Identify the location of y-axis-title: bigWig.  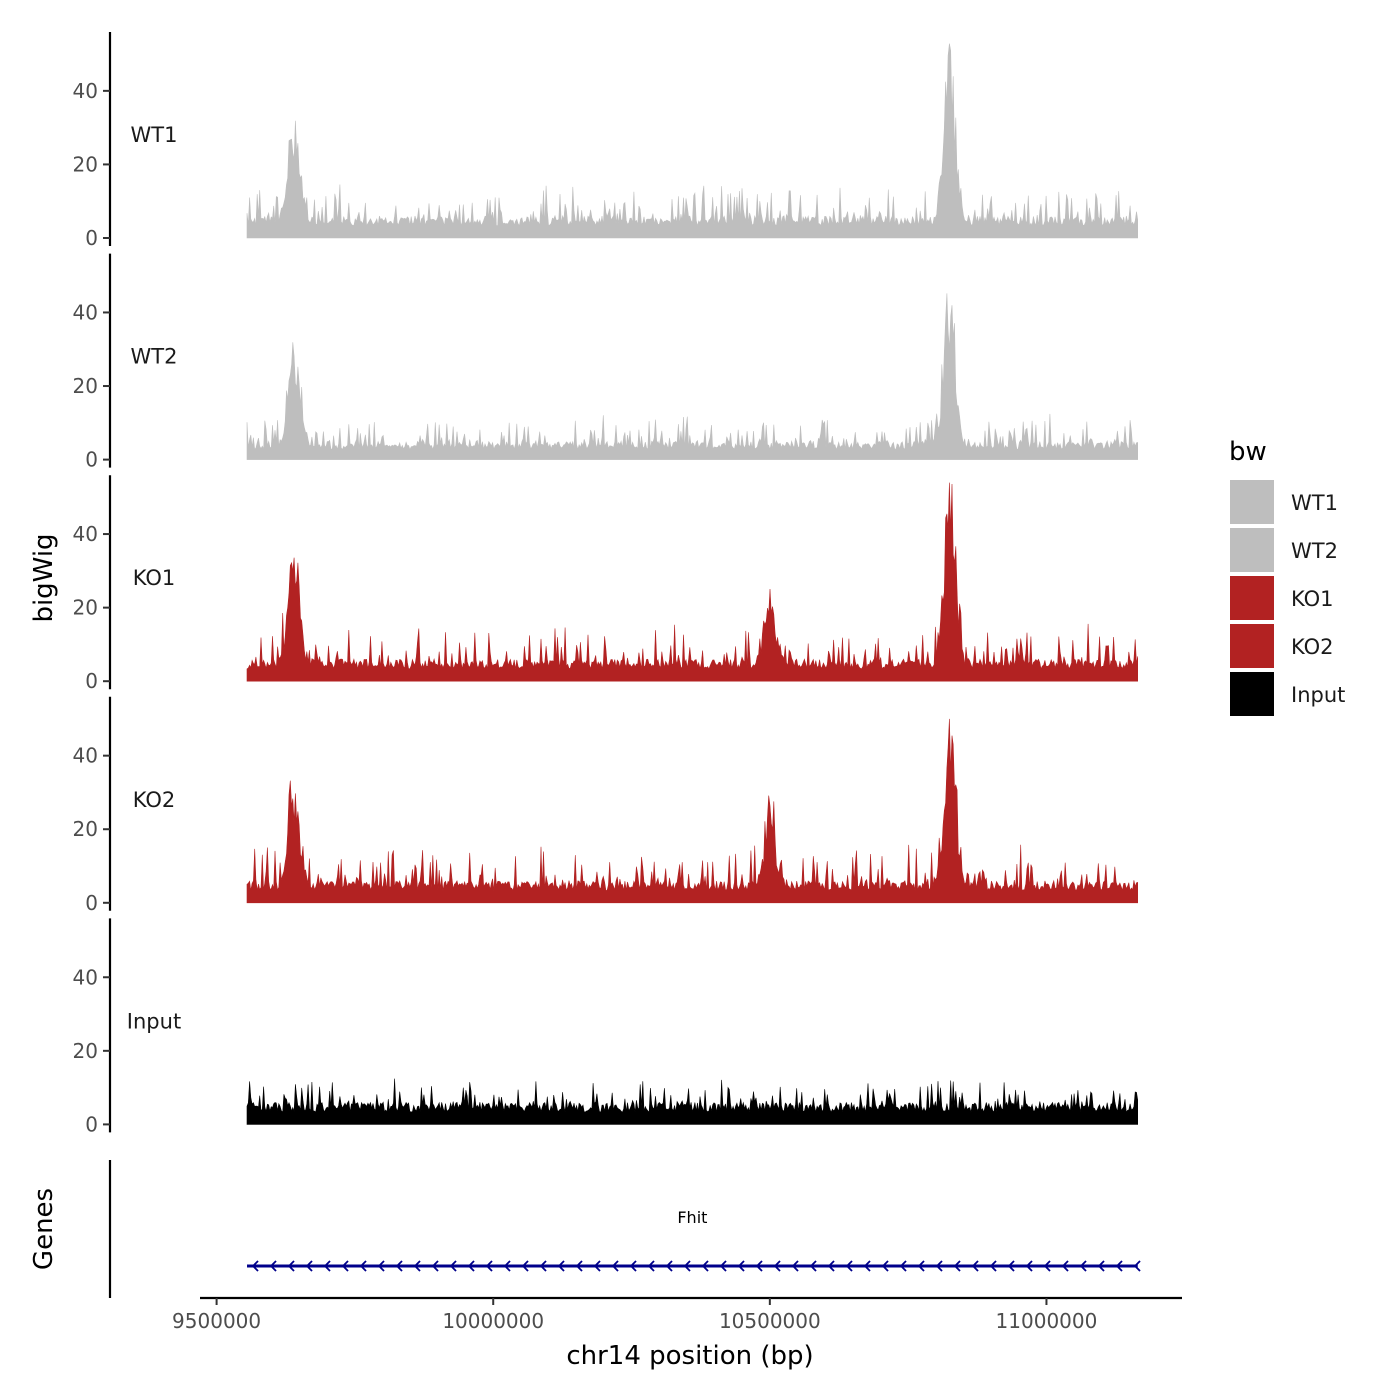
(44, 577).